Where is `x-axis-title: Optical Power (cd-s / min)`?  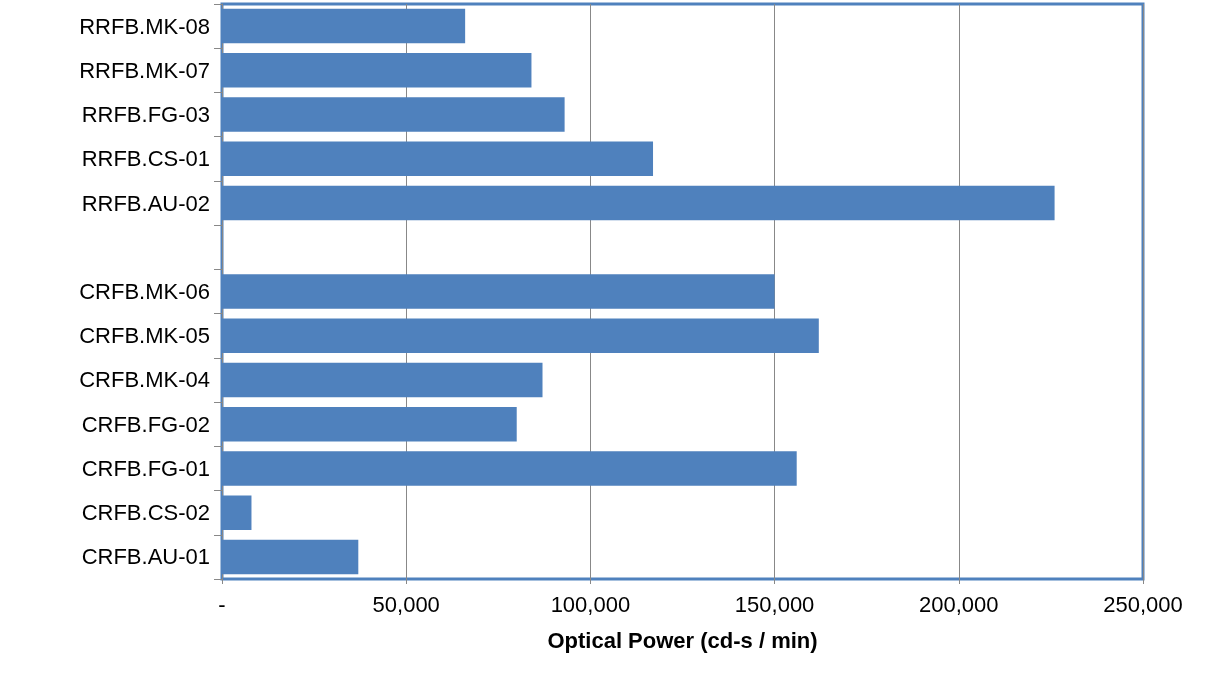 x-axis-title: Optical Power (cd-s / min) is located at coordinates (682, 640).